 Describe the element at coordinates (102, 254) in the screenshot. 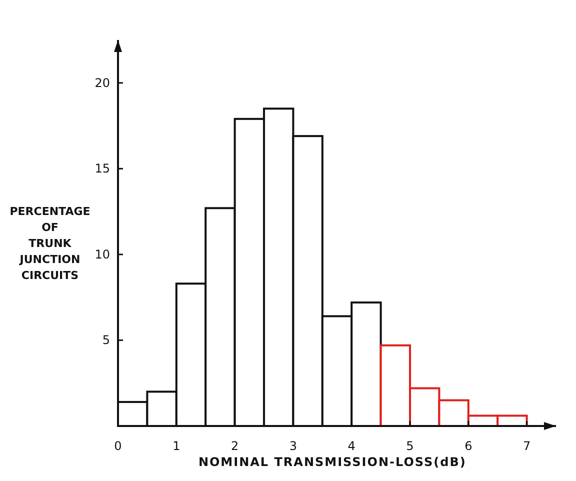

I see `y-tick-label: 10` at that location.